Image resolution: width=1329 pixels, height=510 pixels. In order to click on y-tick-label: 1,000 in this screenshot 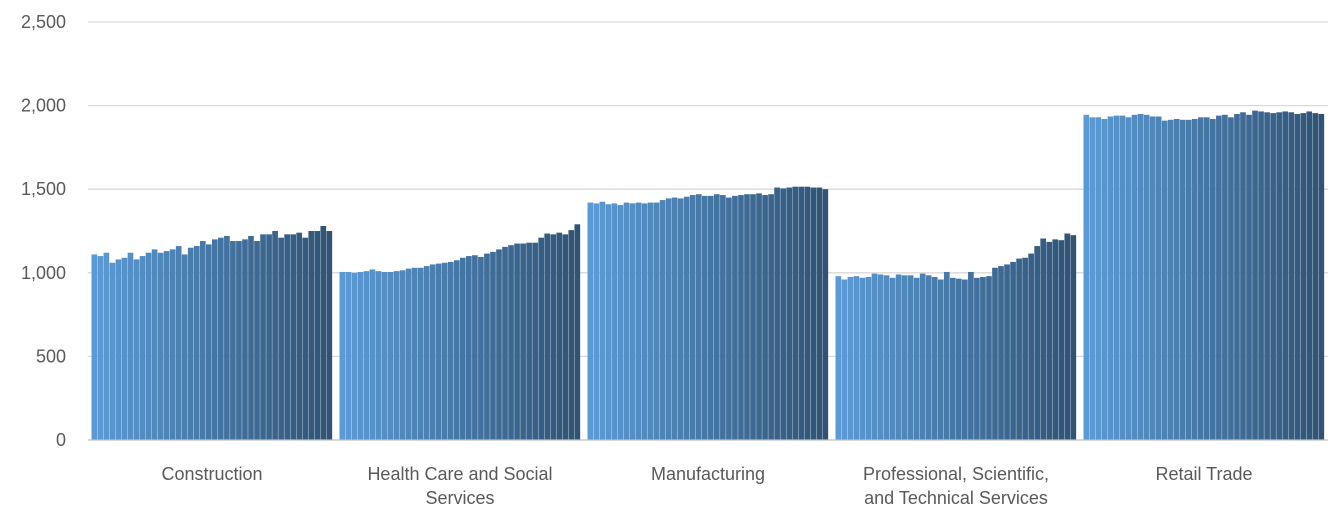, I will do `click(43, 273)`.